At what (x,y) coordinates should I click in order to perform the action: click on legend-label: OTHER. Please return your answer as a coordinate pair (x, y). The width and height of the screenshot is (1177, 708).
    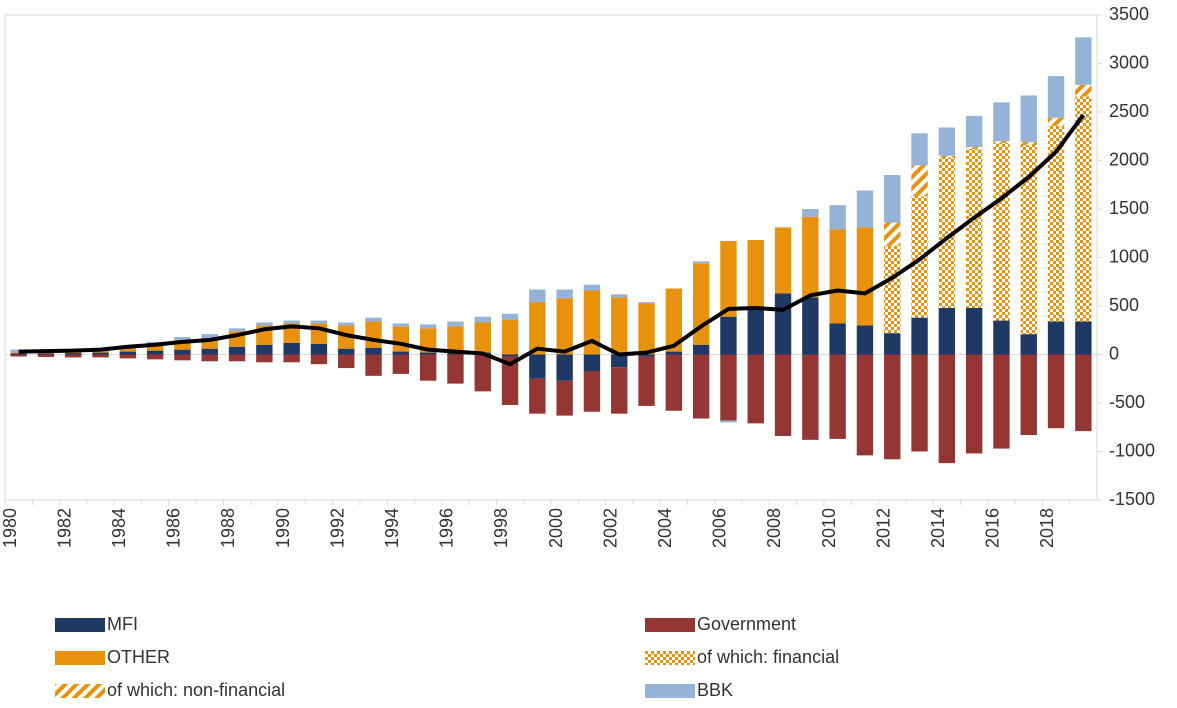
    Looking at the image, I should click on (138, 657).